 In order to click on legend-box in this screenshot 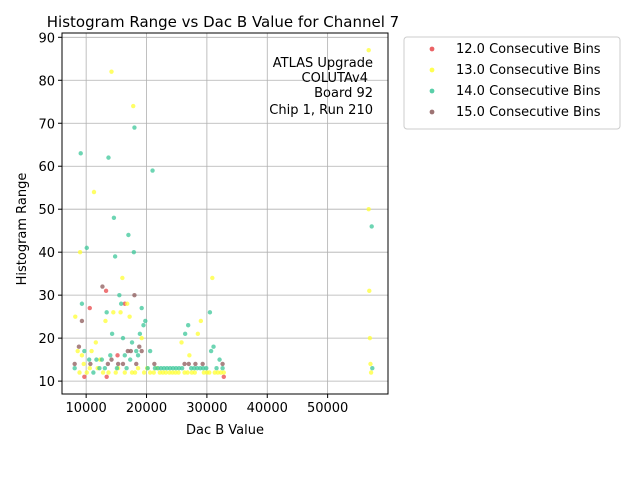, I will do `click(512, 83)`.